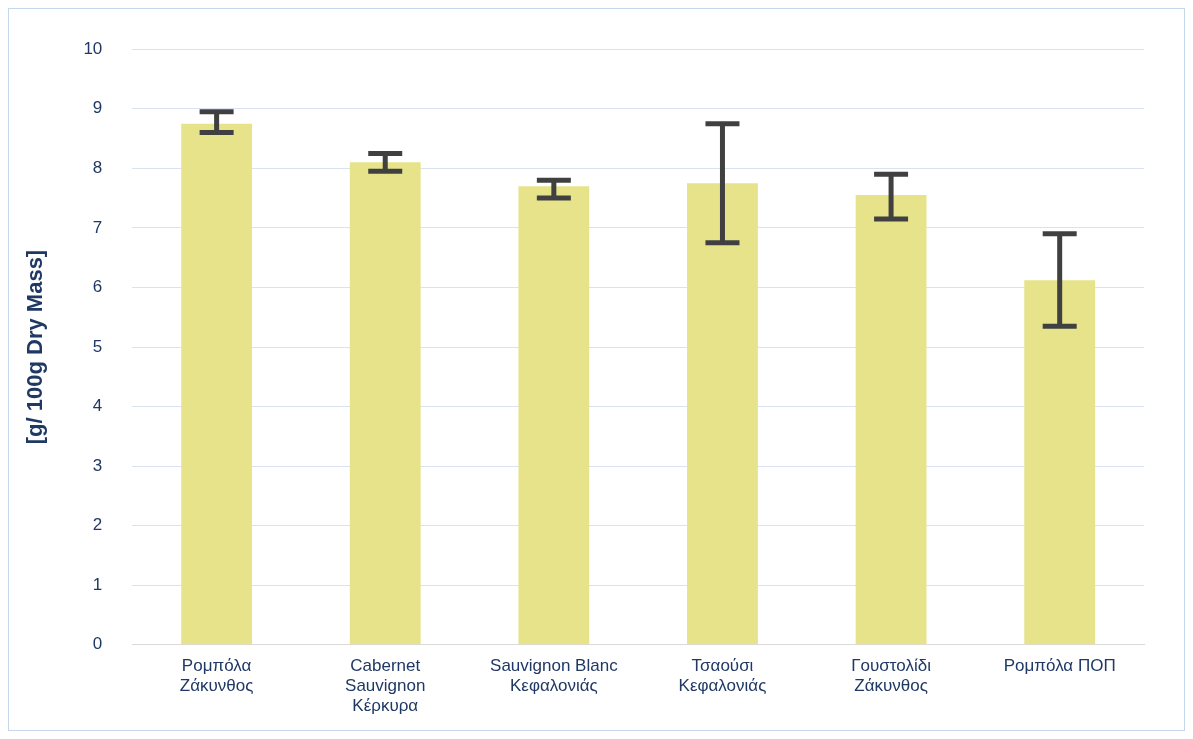 Image resolution: width=1193 pixels, height=739 pixels. What do you see at coordinates (216, 675) in the screenshot?
I see `x-tick-label: Ρομπόλα Ζάκυνθος` at bounding box center [216, 675].